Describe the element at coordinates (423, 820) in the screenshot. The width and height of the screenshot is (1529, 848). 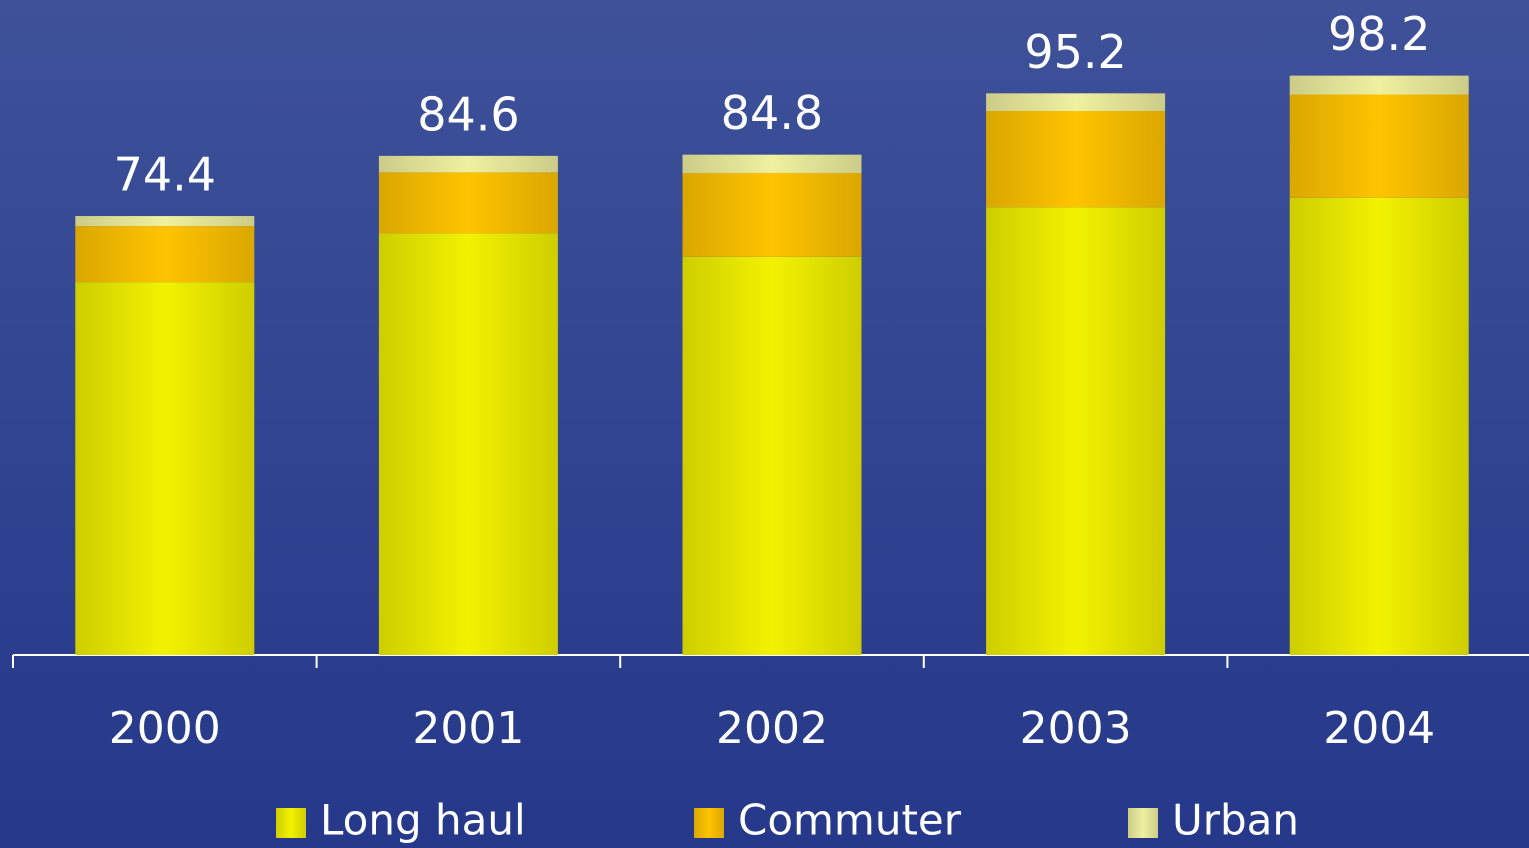
I see `legend-label: Long haul` at that location.